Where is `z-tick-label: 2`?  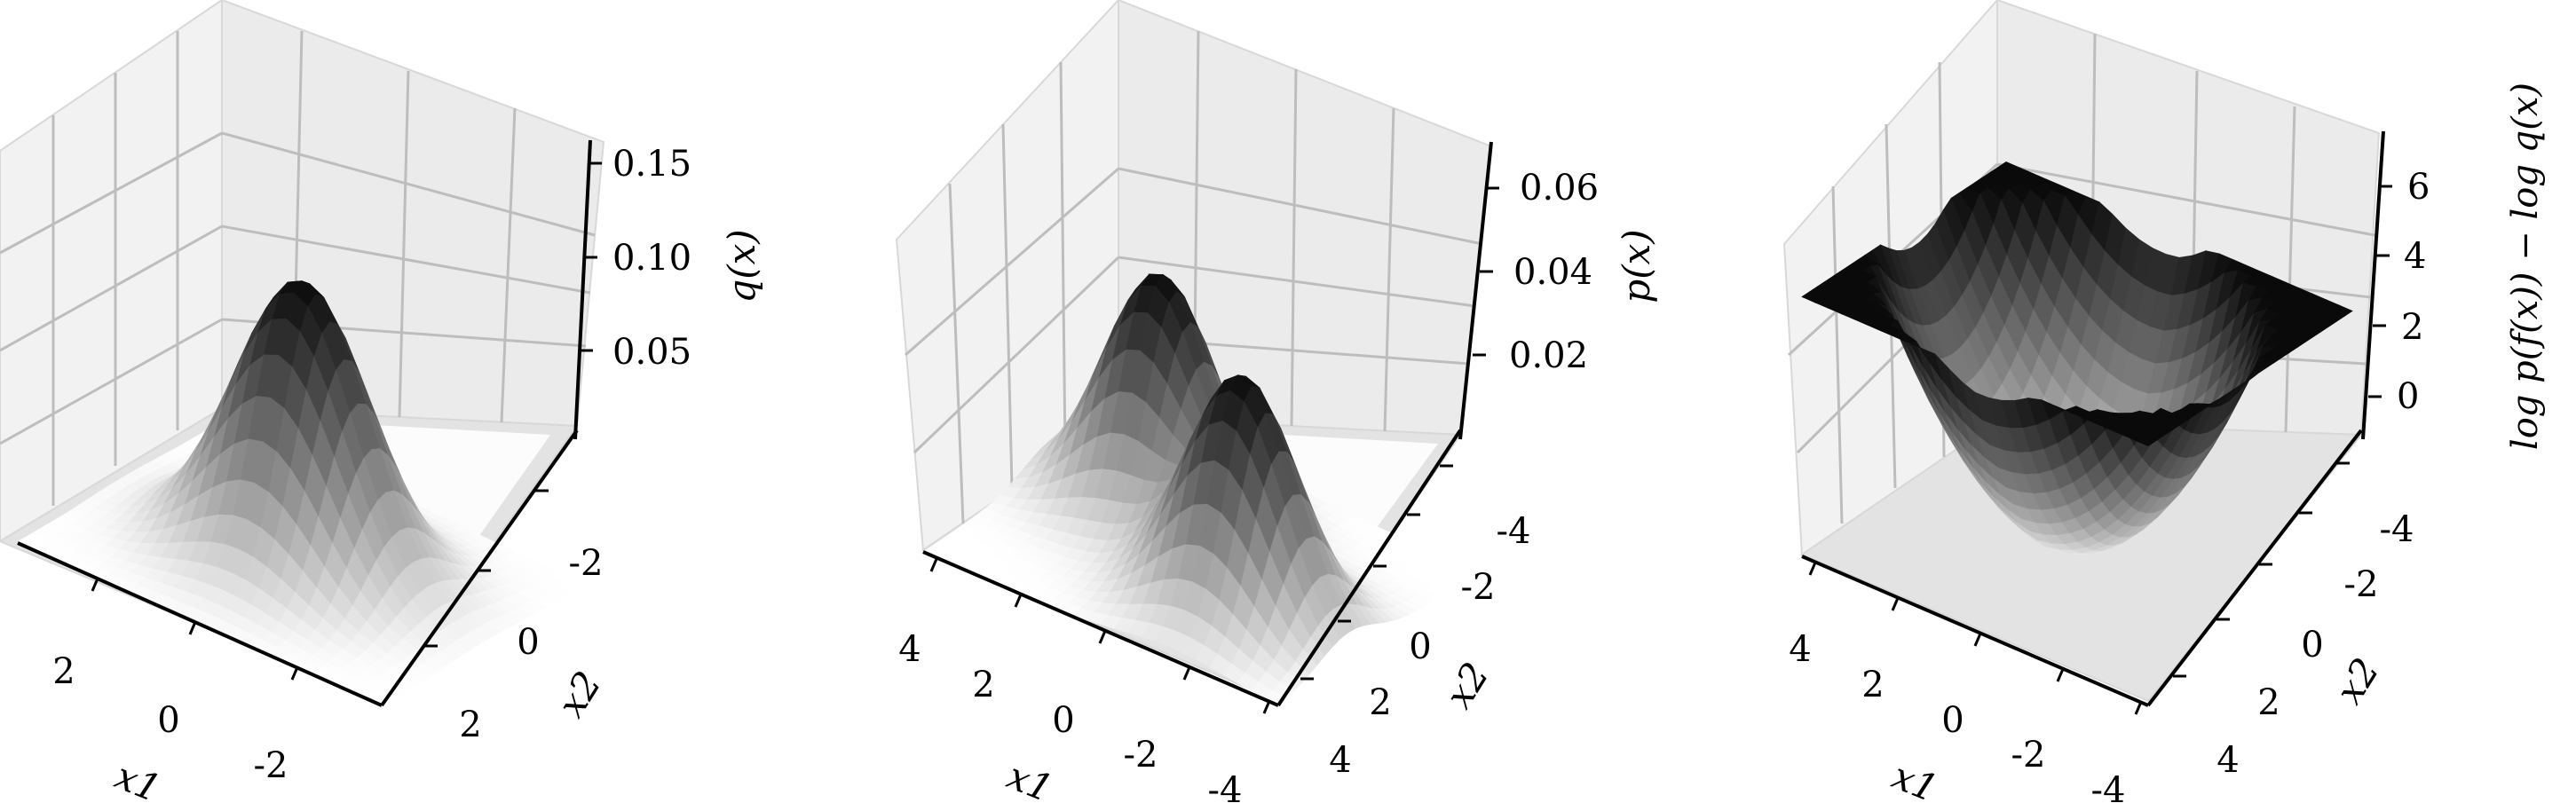 z-tick-label: 2 is located at coordinates (2412, 328).